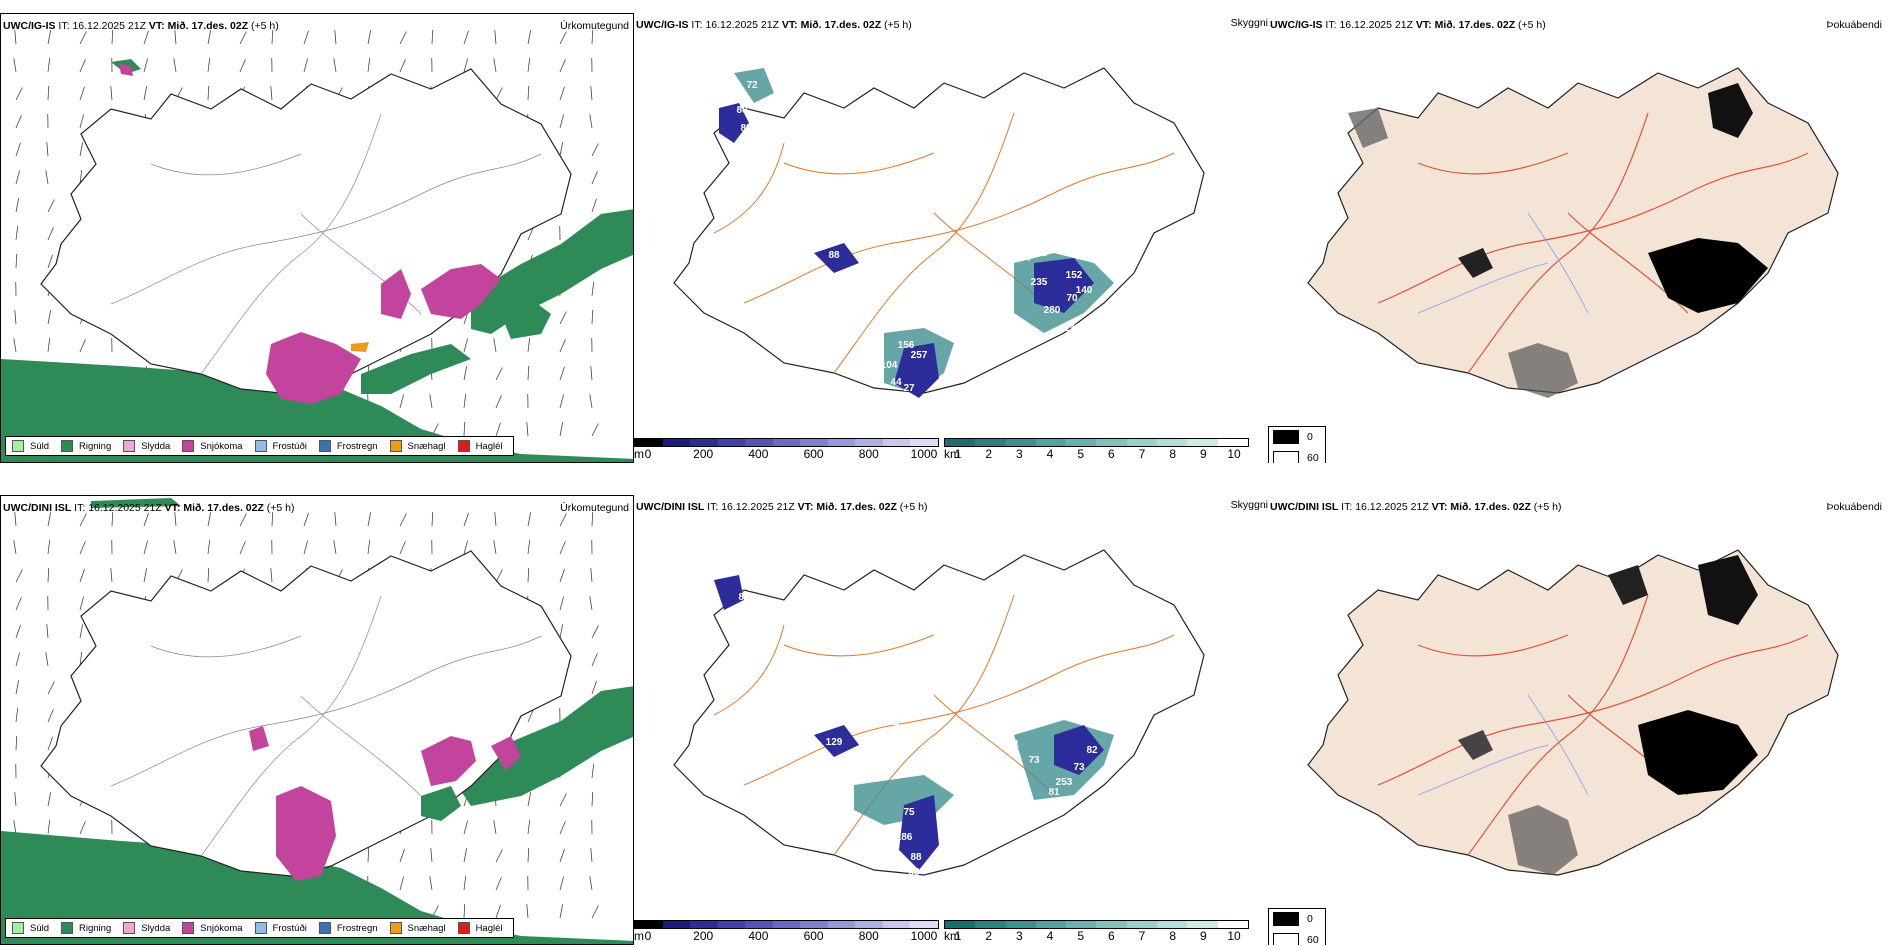 The image size is (1900, 950). I want to click on model-name: UWC/IG-IS, so click(1296, 25).